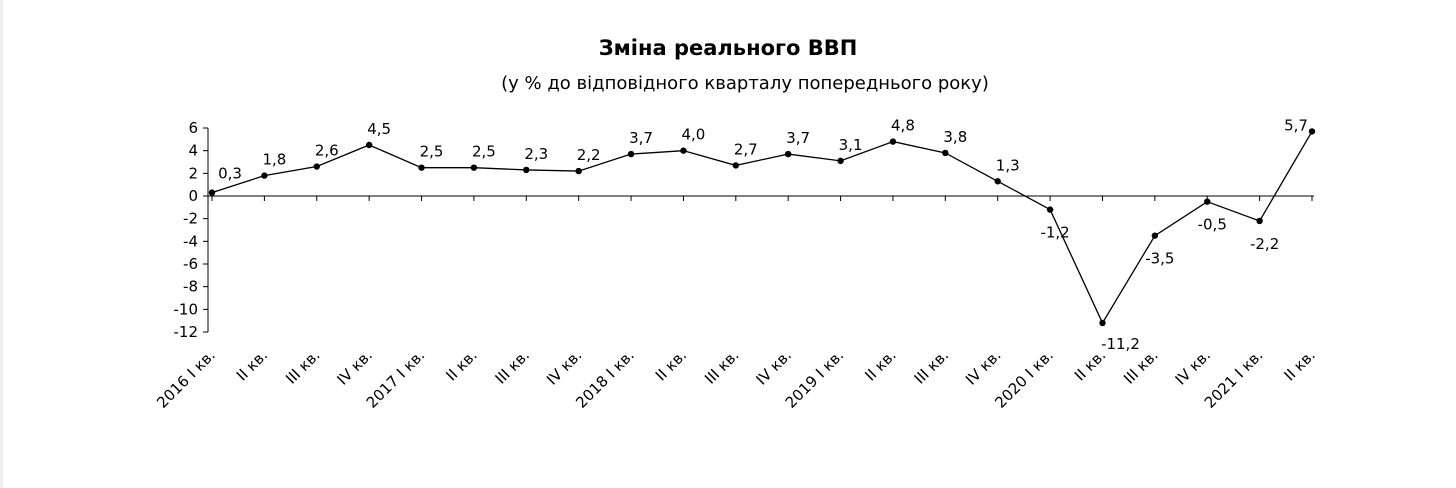 This screenshot has height=488, width=1456. What do you see at coordinates (693, 135) in the screenshot?
I see `data-label: 4,0` at bounding box center [693, 135].